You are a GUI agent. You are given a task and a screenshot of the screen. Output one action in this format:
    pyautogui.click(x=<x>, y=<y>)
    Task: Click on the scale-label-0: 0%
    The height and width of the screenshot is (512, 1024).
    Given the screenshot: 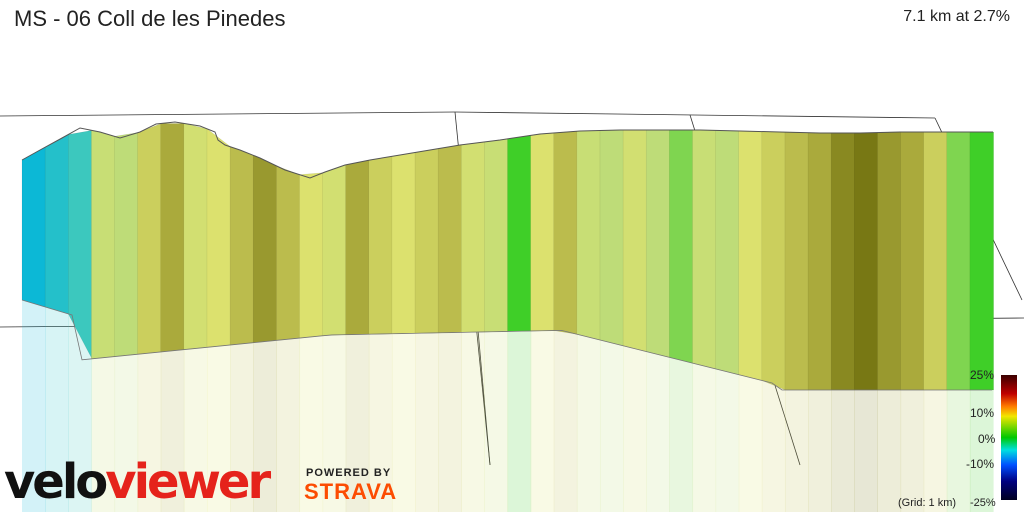 What is the action you would take?
    pyautogui.click(x=987, y=439)
    